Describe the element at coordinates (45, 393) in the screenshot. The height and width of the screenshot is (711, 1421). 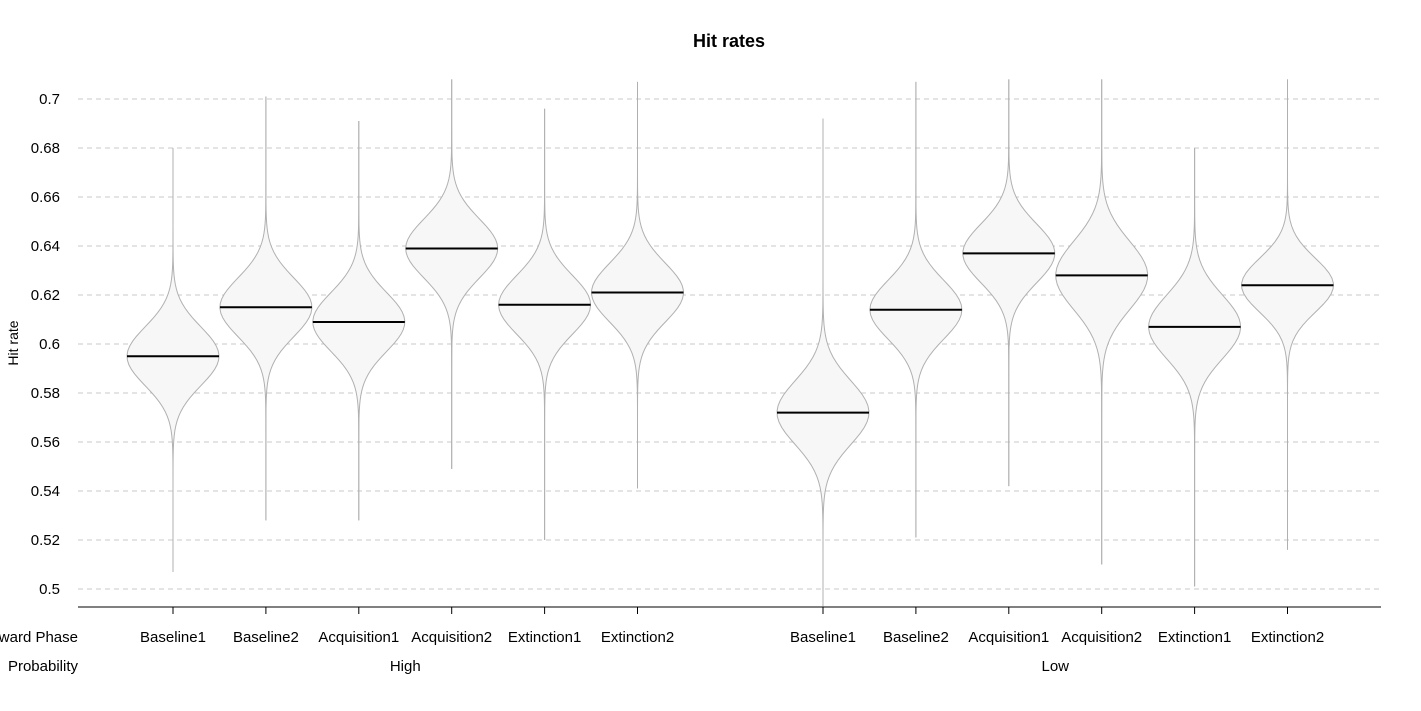
I see `y-tick-label: 0.58` at that location.